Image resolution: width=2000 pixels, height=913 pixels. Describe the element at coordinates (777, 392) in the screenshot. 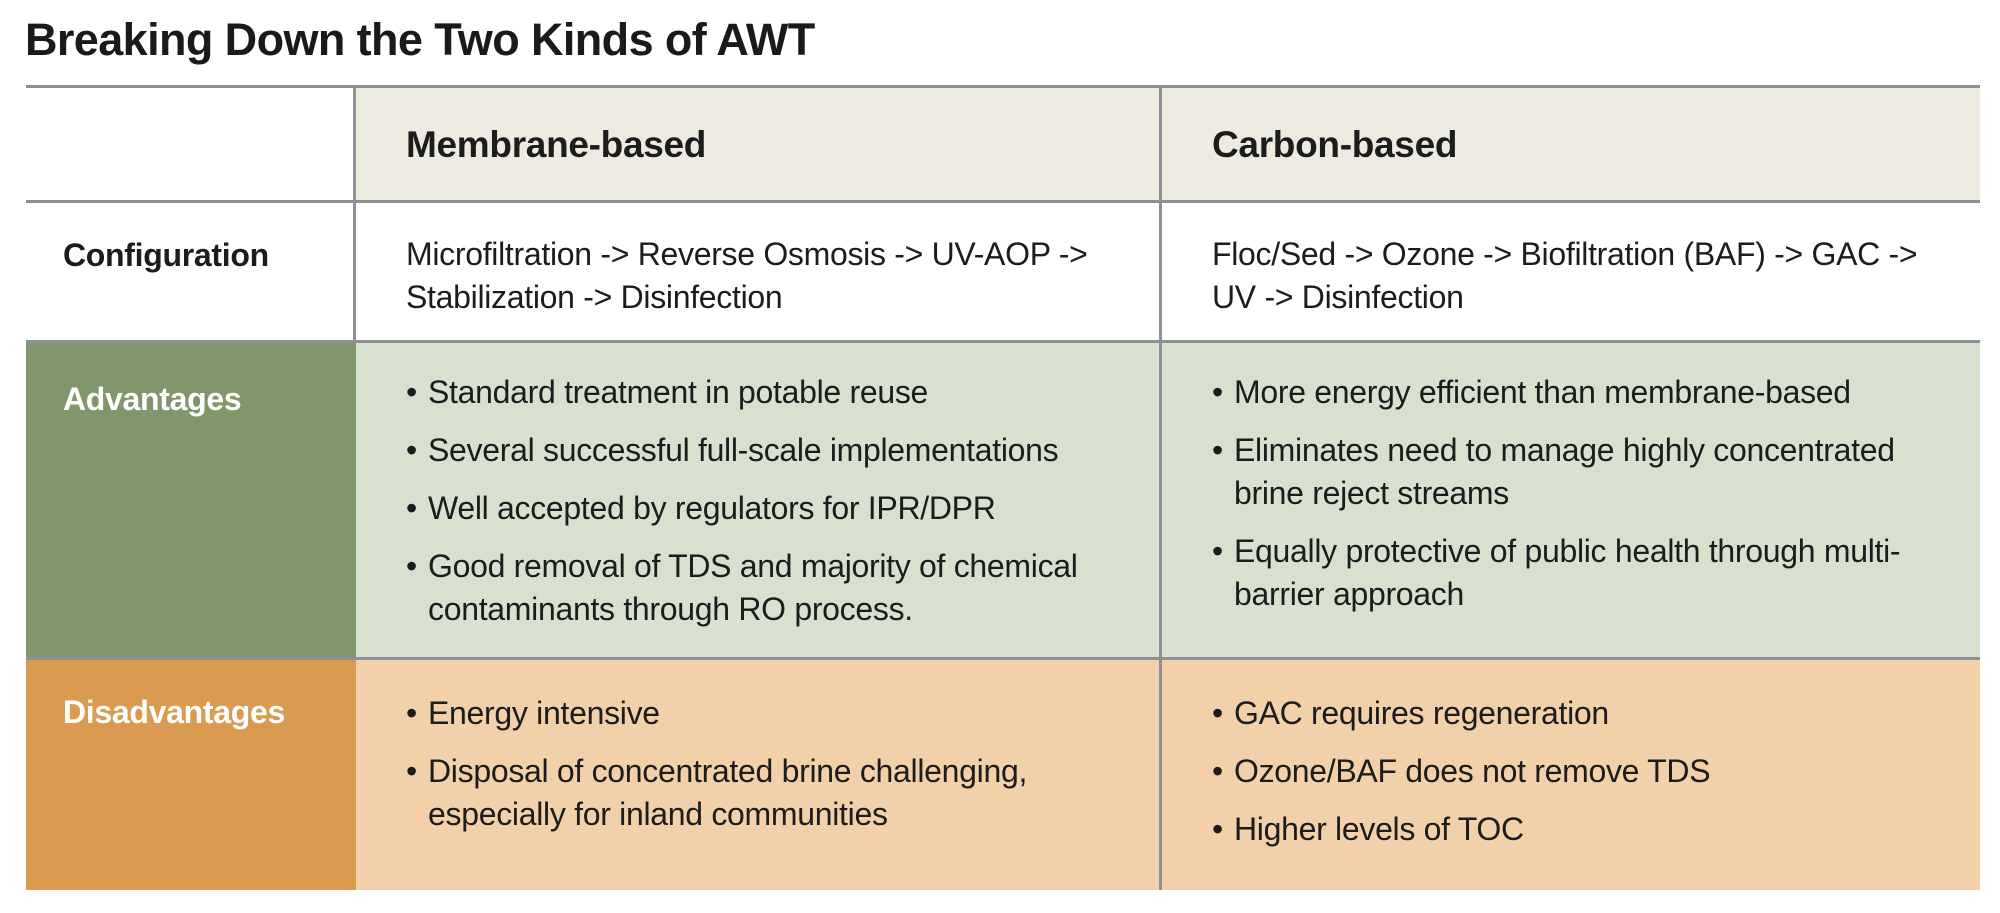

I see `list-item: Standard treatment in potable reuse` at that location.